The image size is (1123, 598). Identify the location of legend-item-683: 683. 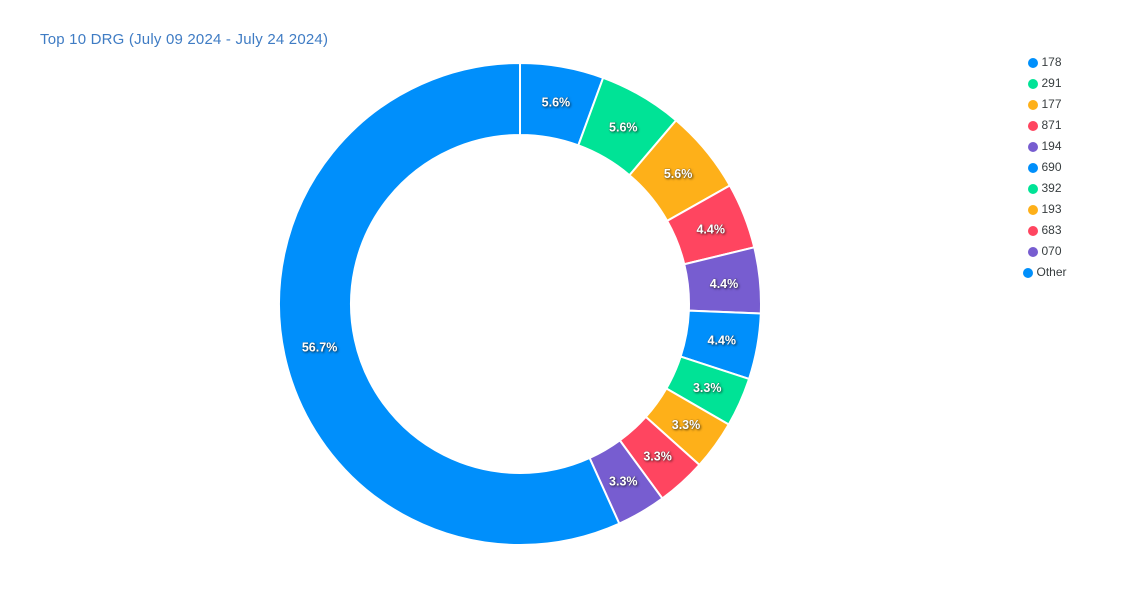
(1045, 230).